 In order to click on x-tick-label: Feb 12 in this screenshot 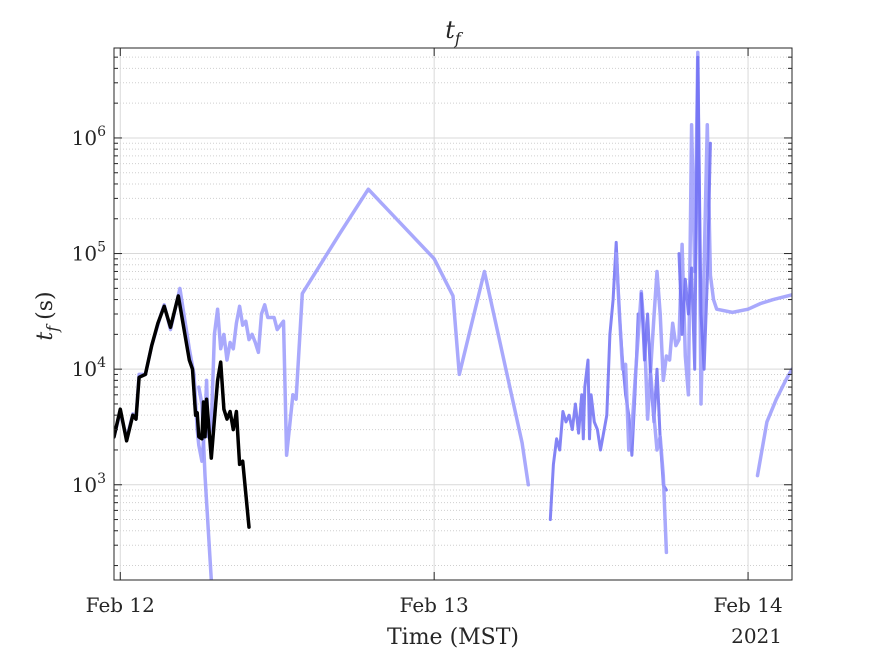, I will do `click(120, 605)`.